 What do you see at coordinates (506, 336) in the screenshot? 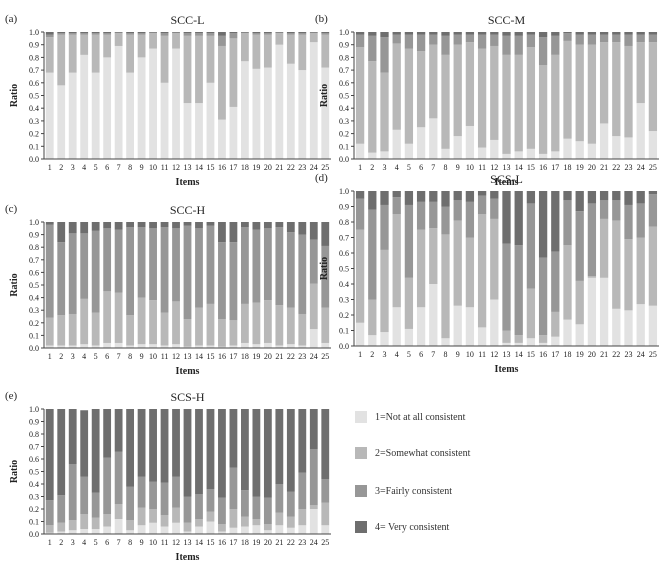
I see `panel4-bar-13-level2` at bounding box center [506, 336].